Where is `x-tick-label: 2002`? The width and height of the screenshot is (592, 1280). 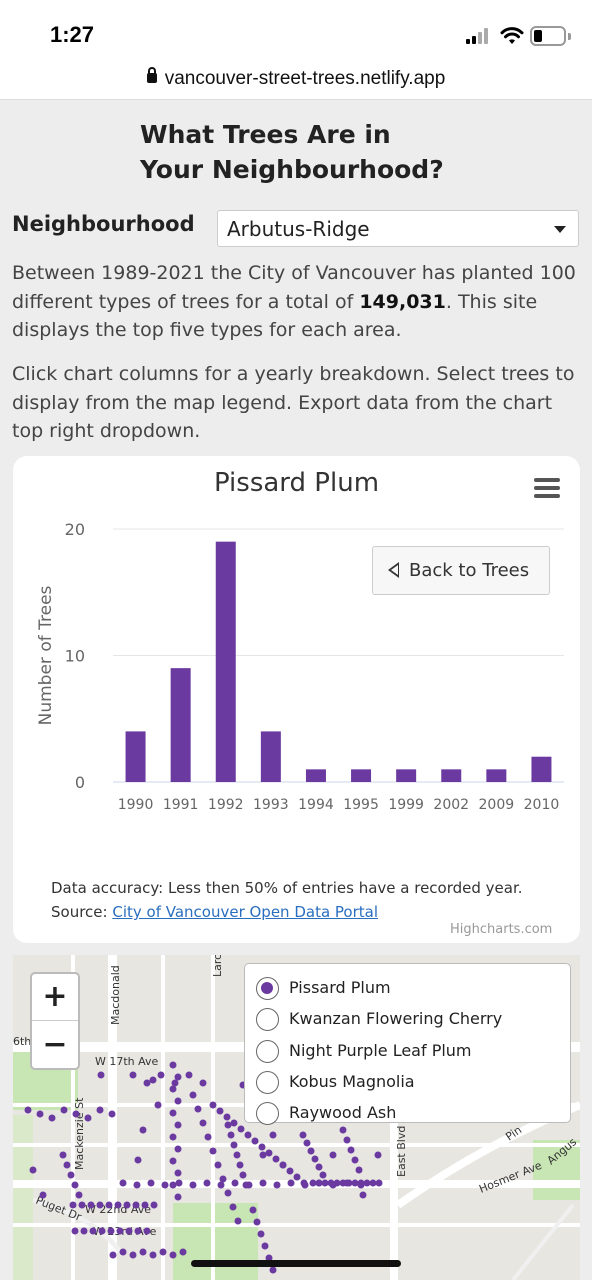 x-tick-label: 2002 is located at coordinates (451, 805).